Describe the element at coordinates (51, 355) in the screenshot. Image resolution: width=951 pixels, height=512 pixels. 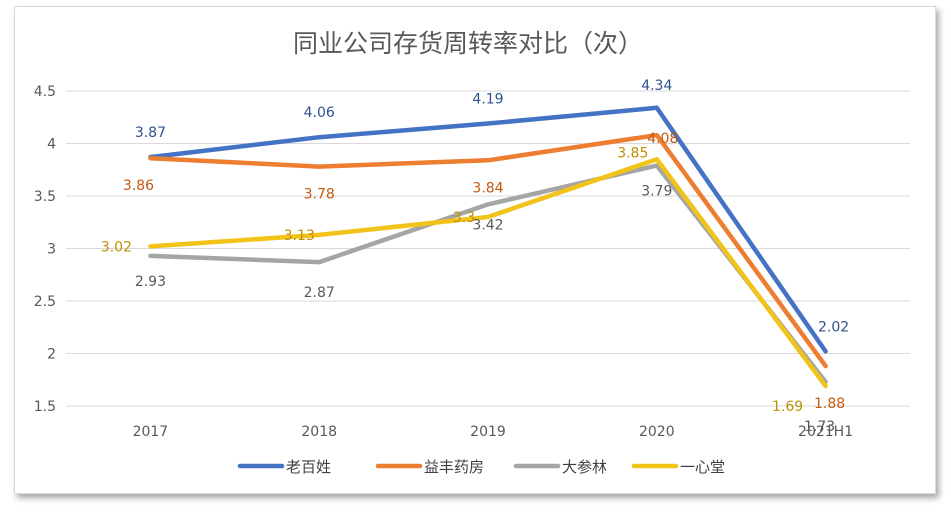
I see `y-tick-label: 2` at that location.